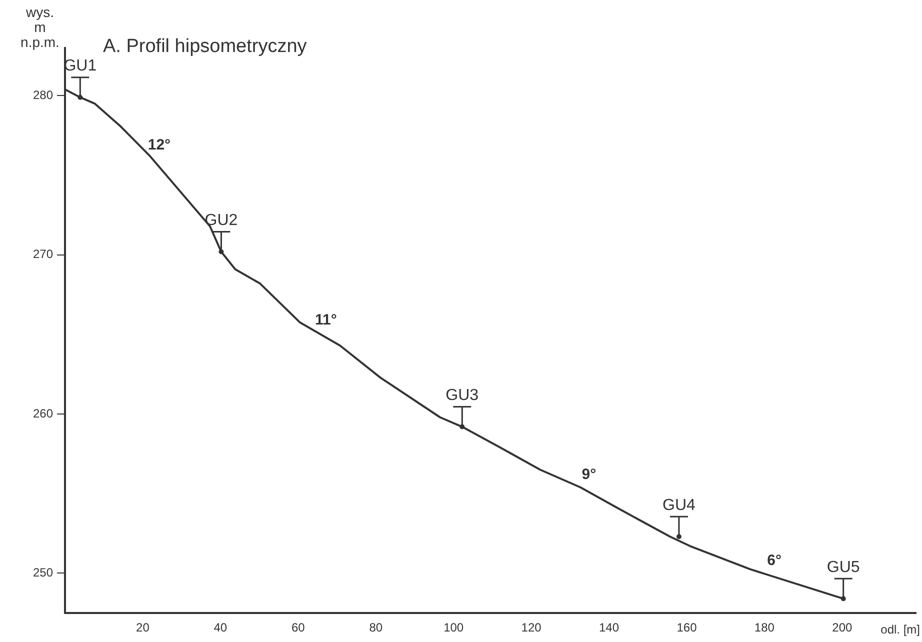 The image size is (922, 642). Describe the element at coordinates (842, 627) in the screenshot. I see `x-tick-label: 200` at that location.